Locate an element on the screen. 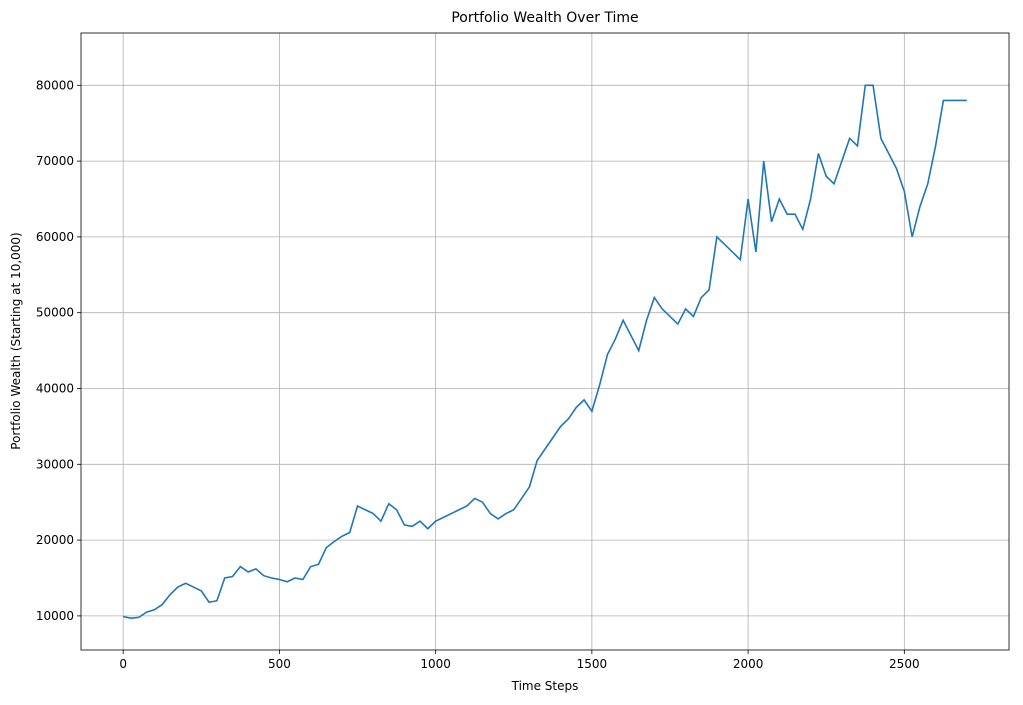  x-tick-label: 1500 is located at coordinates (592, 664).